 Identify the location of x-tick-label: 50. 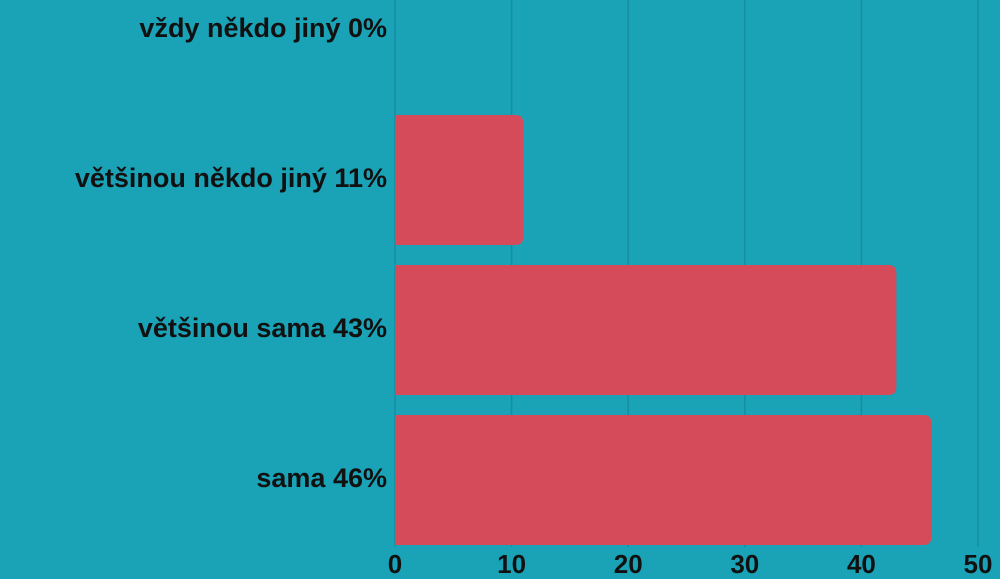
(978, 564).